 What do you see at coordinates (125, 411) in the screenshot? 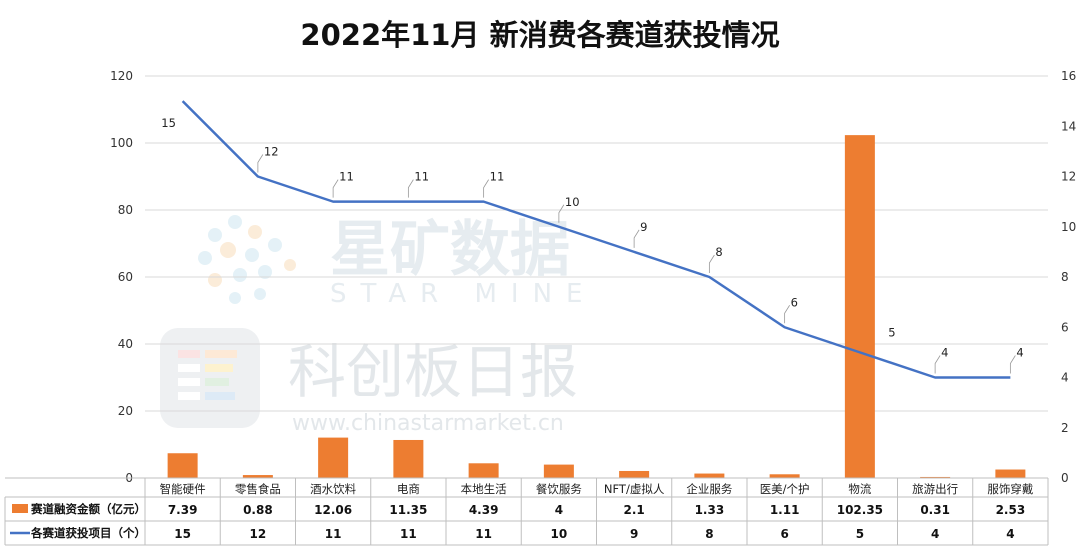
I see `y-left-tick-label: 20` at bounding box center [125, 411].